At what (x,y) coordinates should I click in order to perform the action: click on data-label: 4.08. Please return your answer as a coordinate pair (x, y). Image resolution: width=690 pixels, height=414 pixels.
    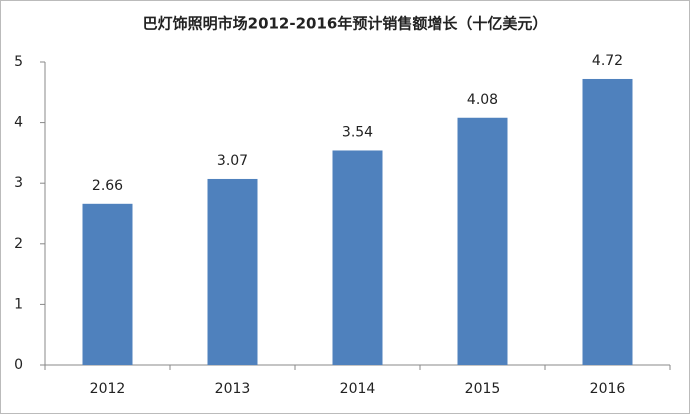
    Looking at the image, I should click on (482, 100).